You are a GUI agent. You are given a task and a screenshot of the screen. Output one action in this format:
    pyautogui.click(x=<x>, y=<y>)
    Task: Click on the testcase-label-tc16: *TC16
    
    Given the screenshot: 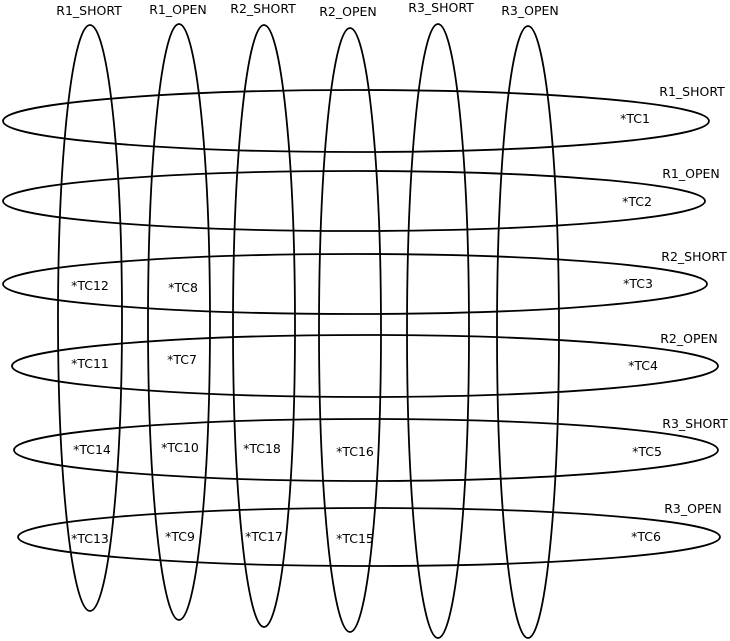 What is the action you would take?
    pyautogui.click(x=355, y=451)
    